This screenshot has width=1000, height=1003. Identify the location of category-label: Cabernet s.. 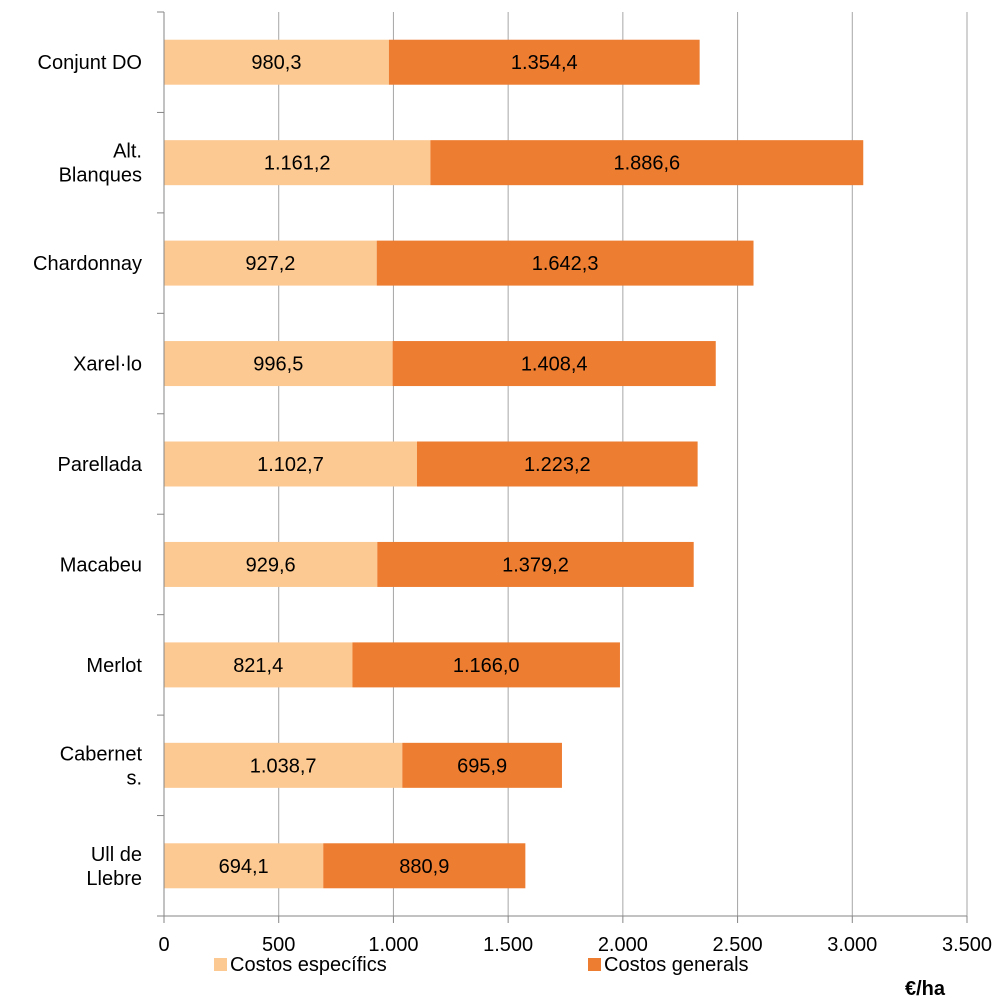
(101, 766).